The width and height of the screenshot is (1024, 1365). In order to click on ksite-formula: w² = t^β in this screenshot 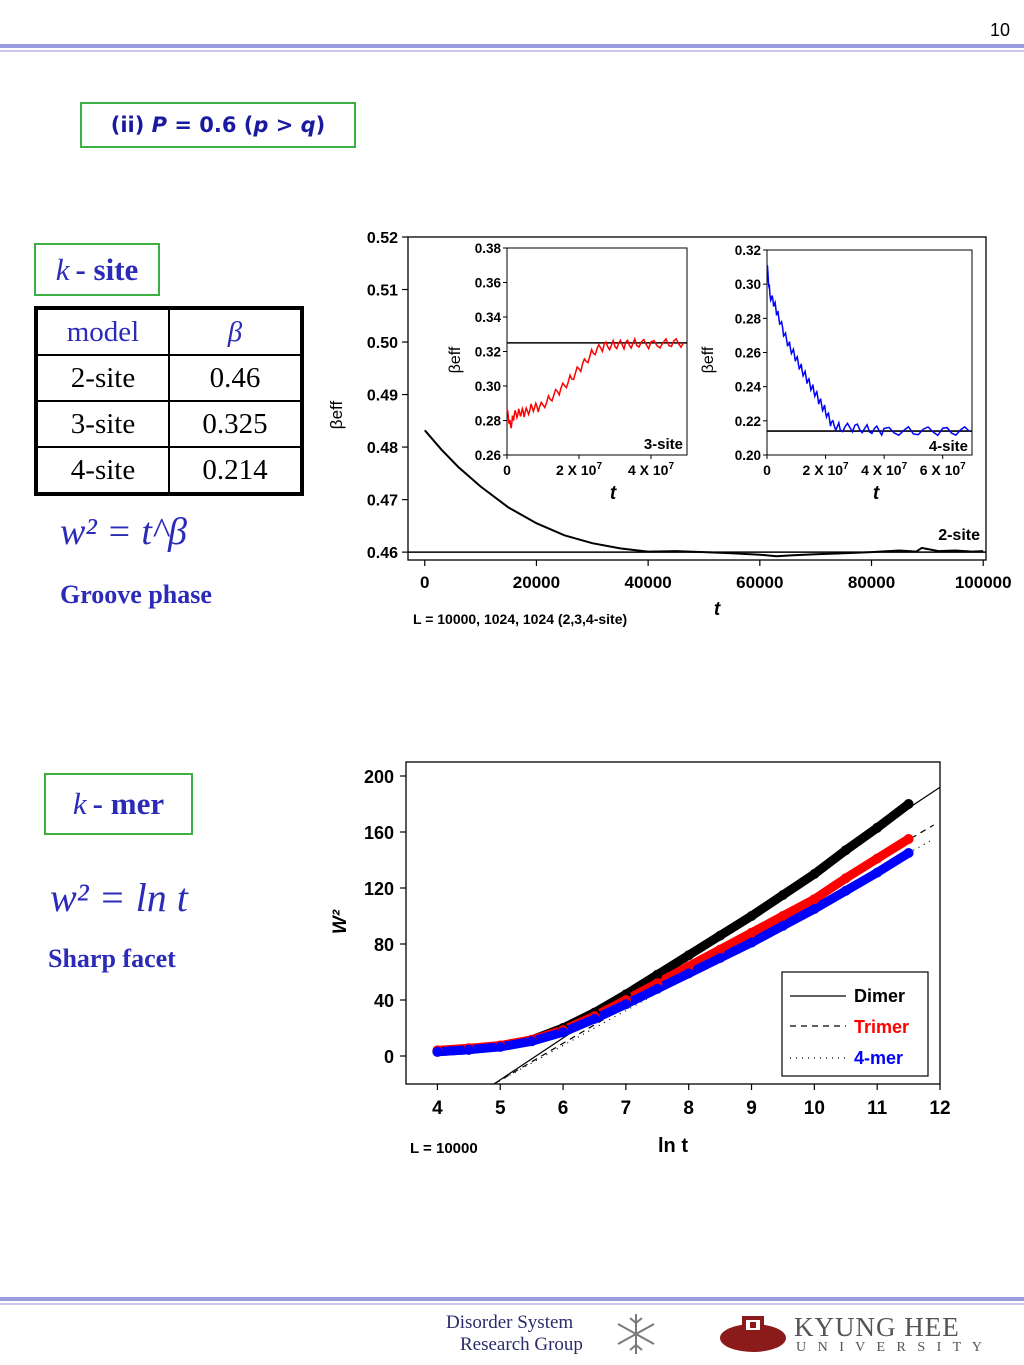, I will do `click(123, 532)`.